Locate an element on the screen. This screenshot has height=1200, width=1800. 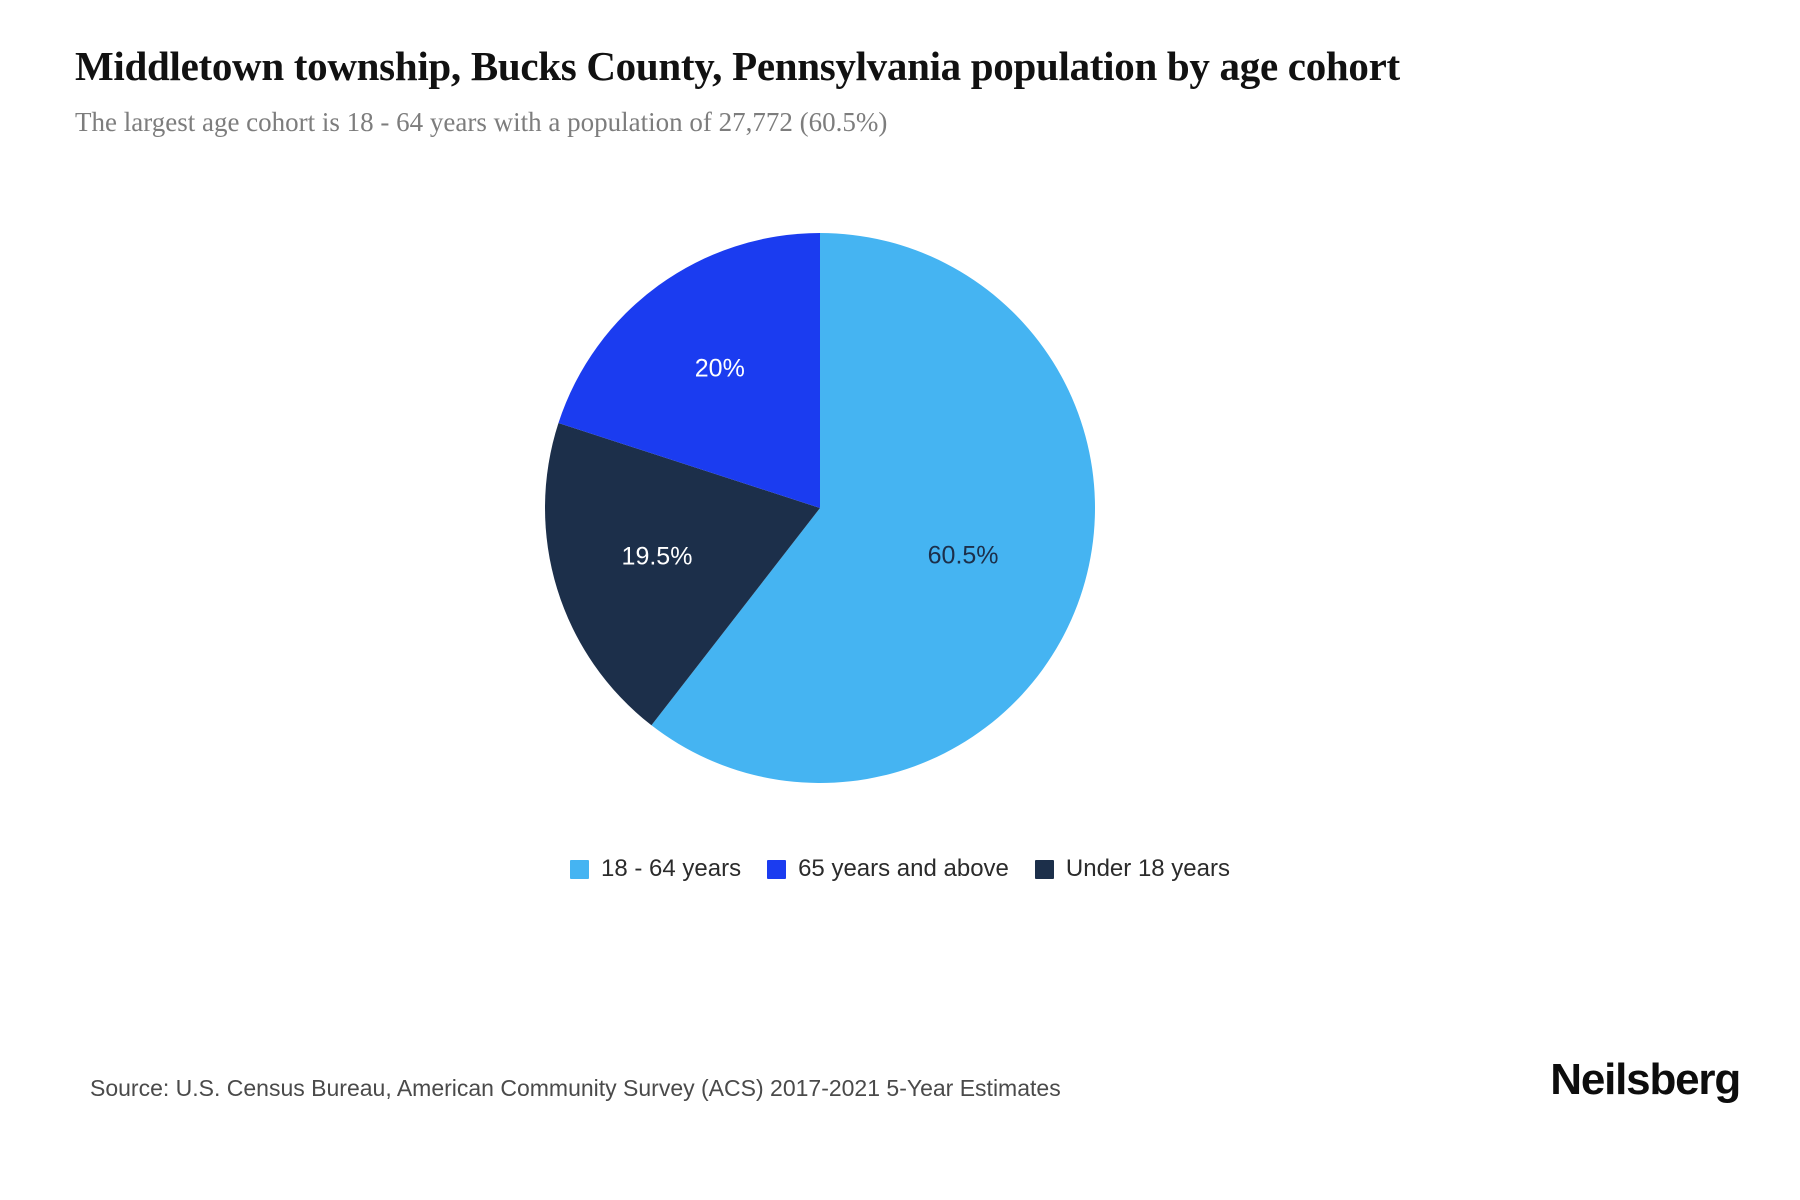
pie-slice-label: 60.5% is located at coordinates (963, 556).